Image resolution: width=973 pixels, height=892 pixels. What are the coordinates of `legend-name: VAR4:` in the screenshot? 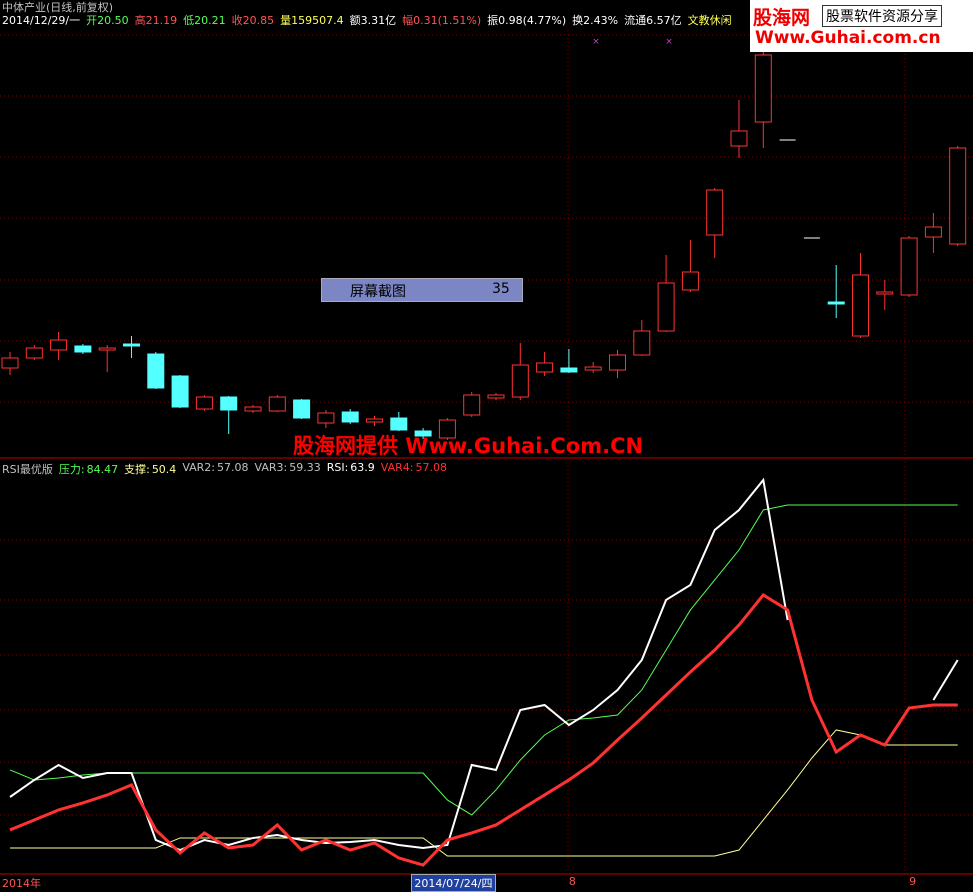 It's located at (397, 467).